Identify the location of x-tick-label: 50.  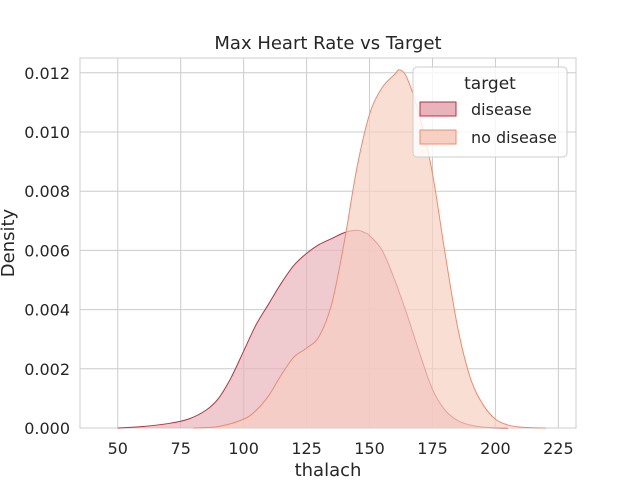
(118, 448).